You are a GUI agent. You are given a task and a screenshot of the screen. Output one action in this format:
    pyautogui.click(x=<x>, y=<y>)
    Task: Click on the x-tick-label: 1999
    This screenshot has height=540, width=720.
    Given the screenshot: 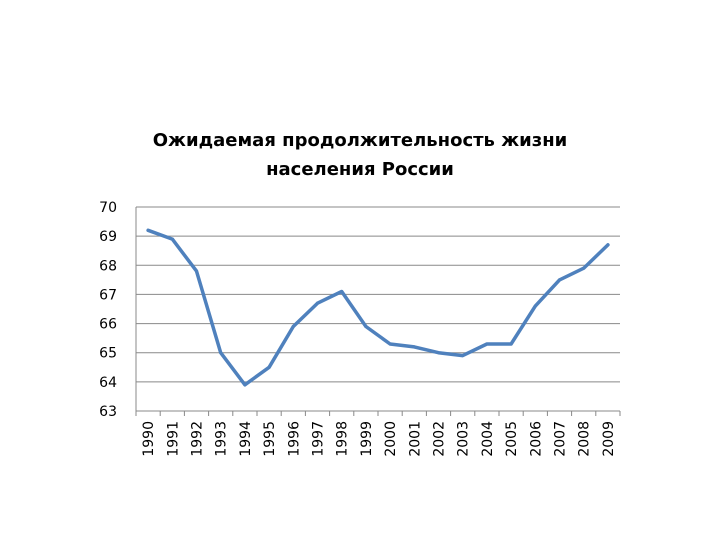 What is the action you would take?
    pyautogui.click(x=367, y=439)
    